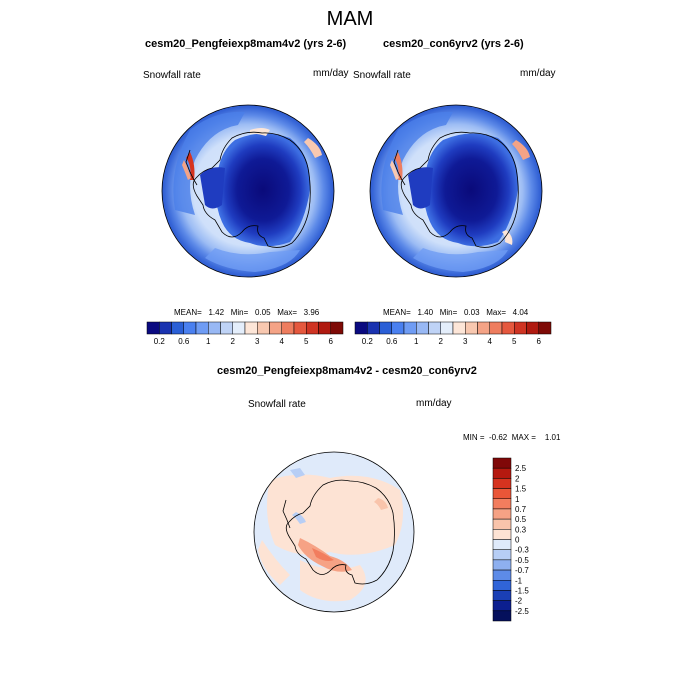 This screenshot has width=700, height=700. What do you see at coordinates (282, 341) in the screenshot?
I see `panel1-colorbar-tick-label: 4` at bounding box center [282, 341].